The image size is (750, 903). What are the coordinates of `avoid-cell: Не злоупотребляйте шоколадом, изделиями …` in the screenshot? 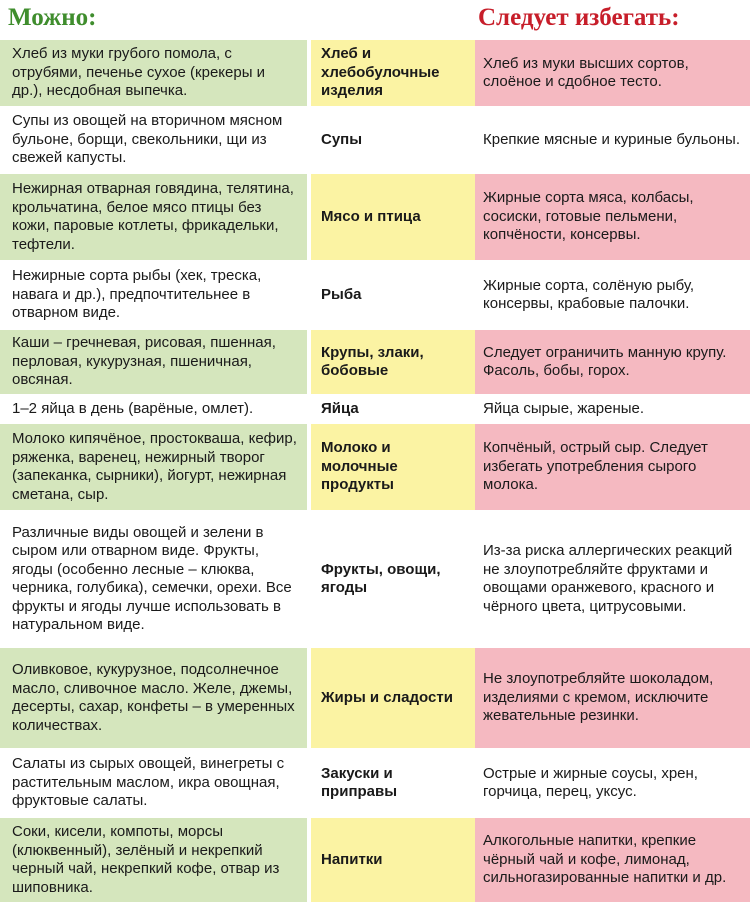 It's located at (612, 698).